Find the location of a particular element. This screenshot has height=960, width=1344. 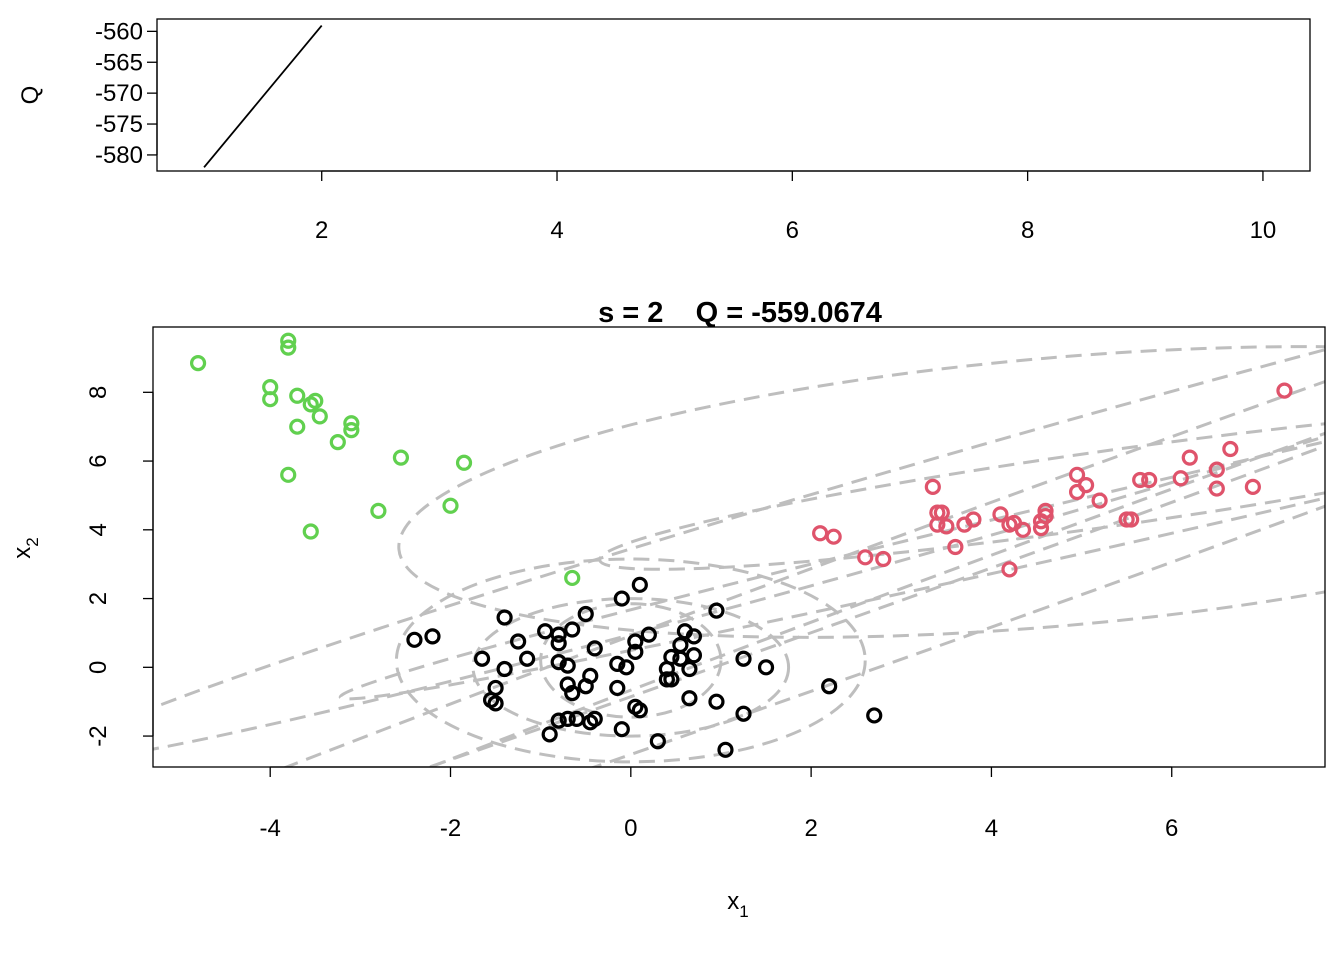

scatter-x-axis-label-sub: 1 is located at coordinates (743, 911).